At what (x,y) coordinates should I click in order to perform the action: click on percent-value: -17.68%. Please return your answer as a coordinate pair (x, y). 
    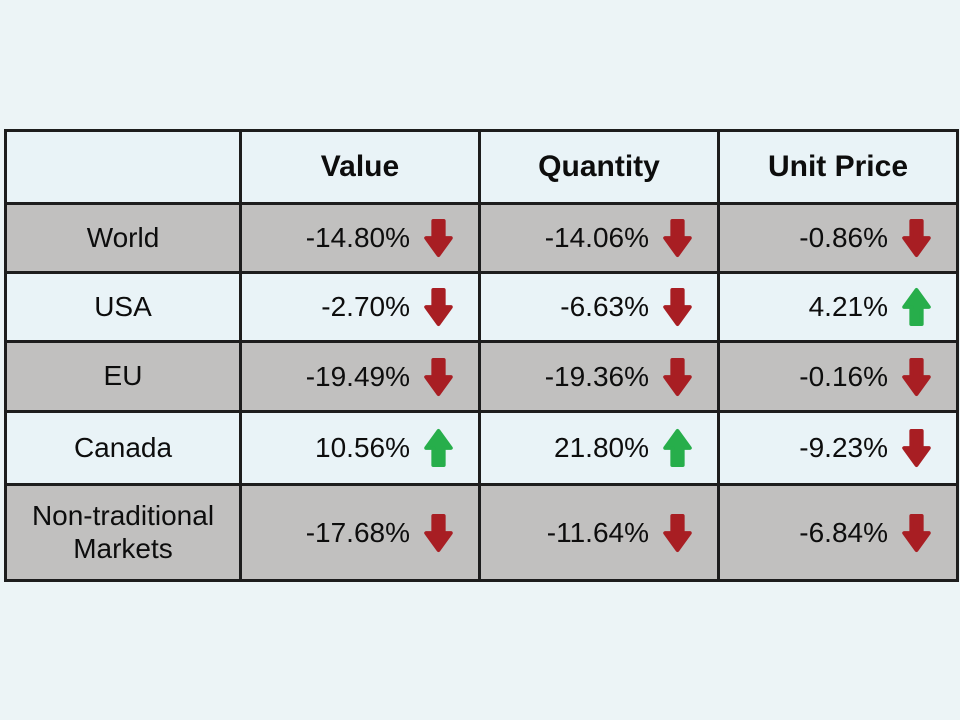
    Looking at the image, I should click on (357, 532).